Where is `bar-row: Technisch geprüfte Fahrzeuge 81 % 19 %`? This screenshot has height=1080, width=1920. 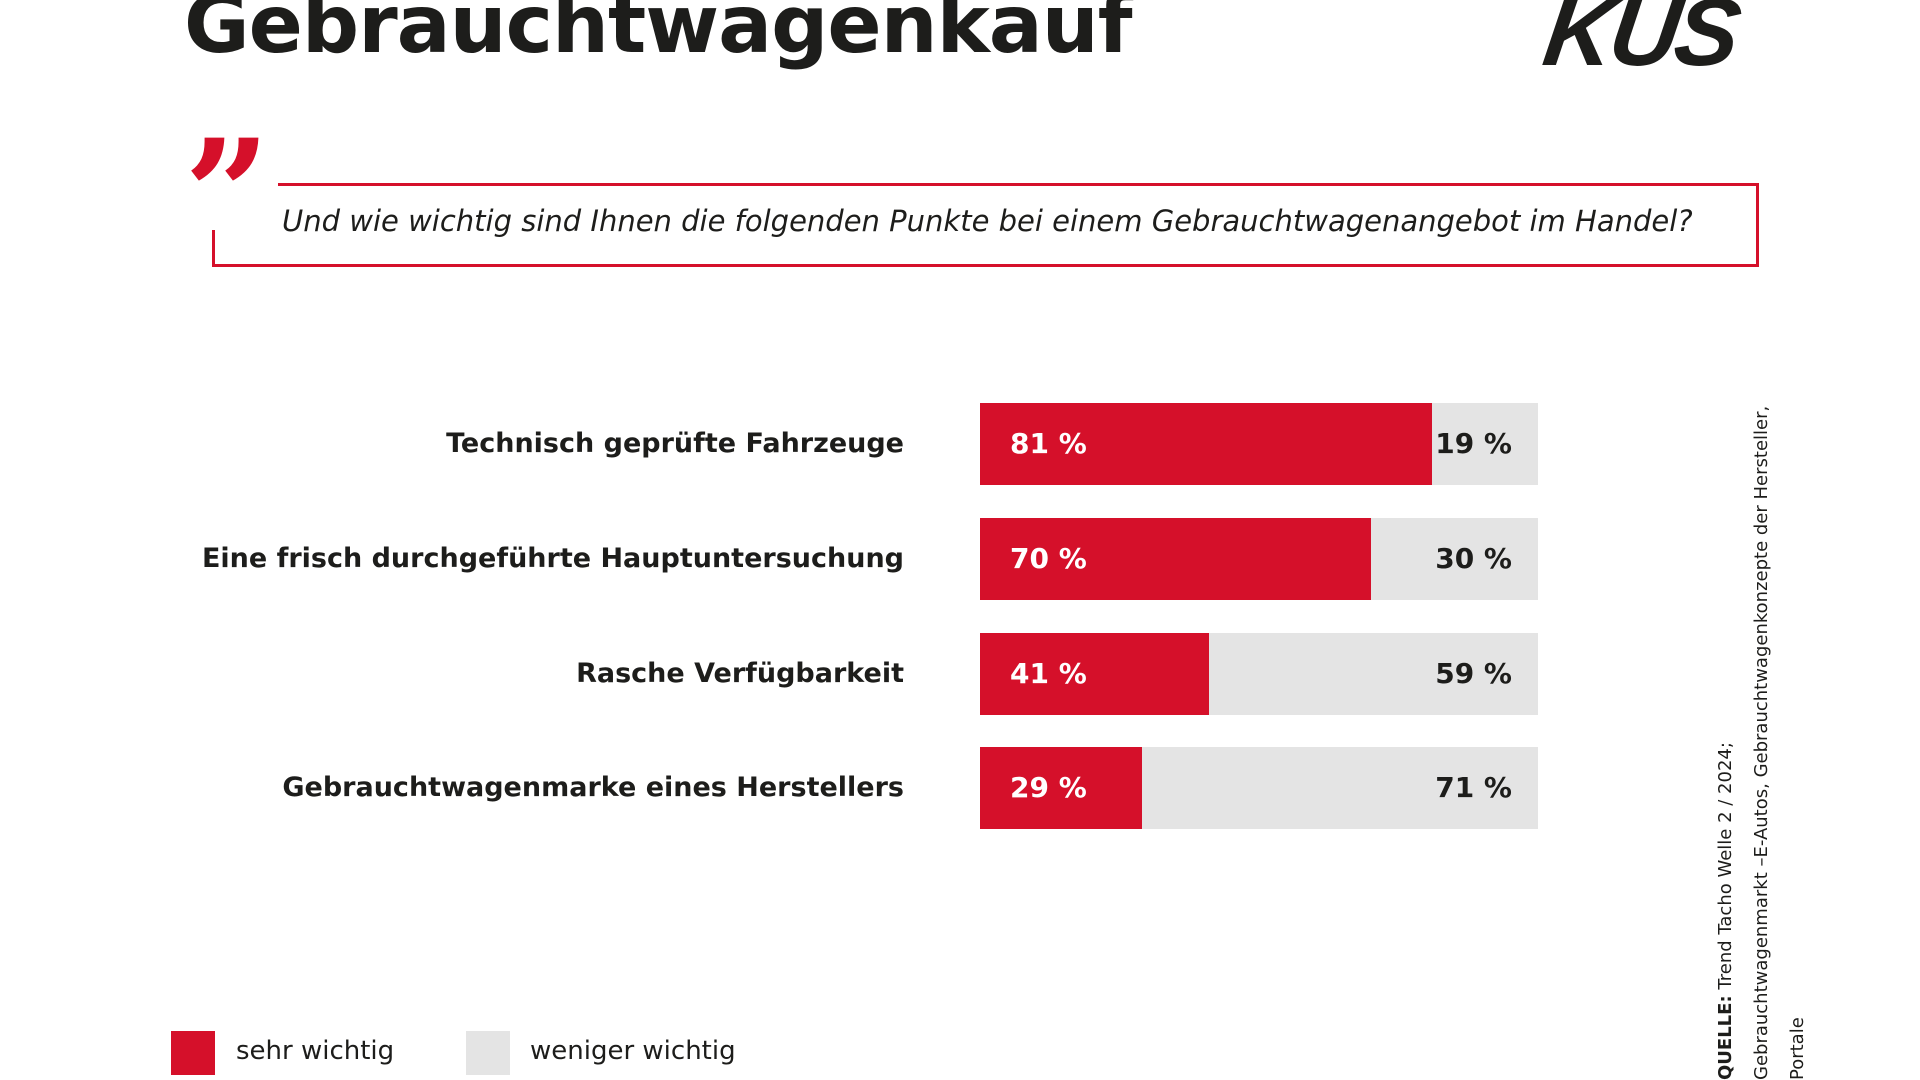 bar-row: Technisch geprüfte Fahrzeuge 81 % 19 % is located at coordinates (800, 444).